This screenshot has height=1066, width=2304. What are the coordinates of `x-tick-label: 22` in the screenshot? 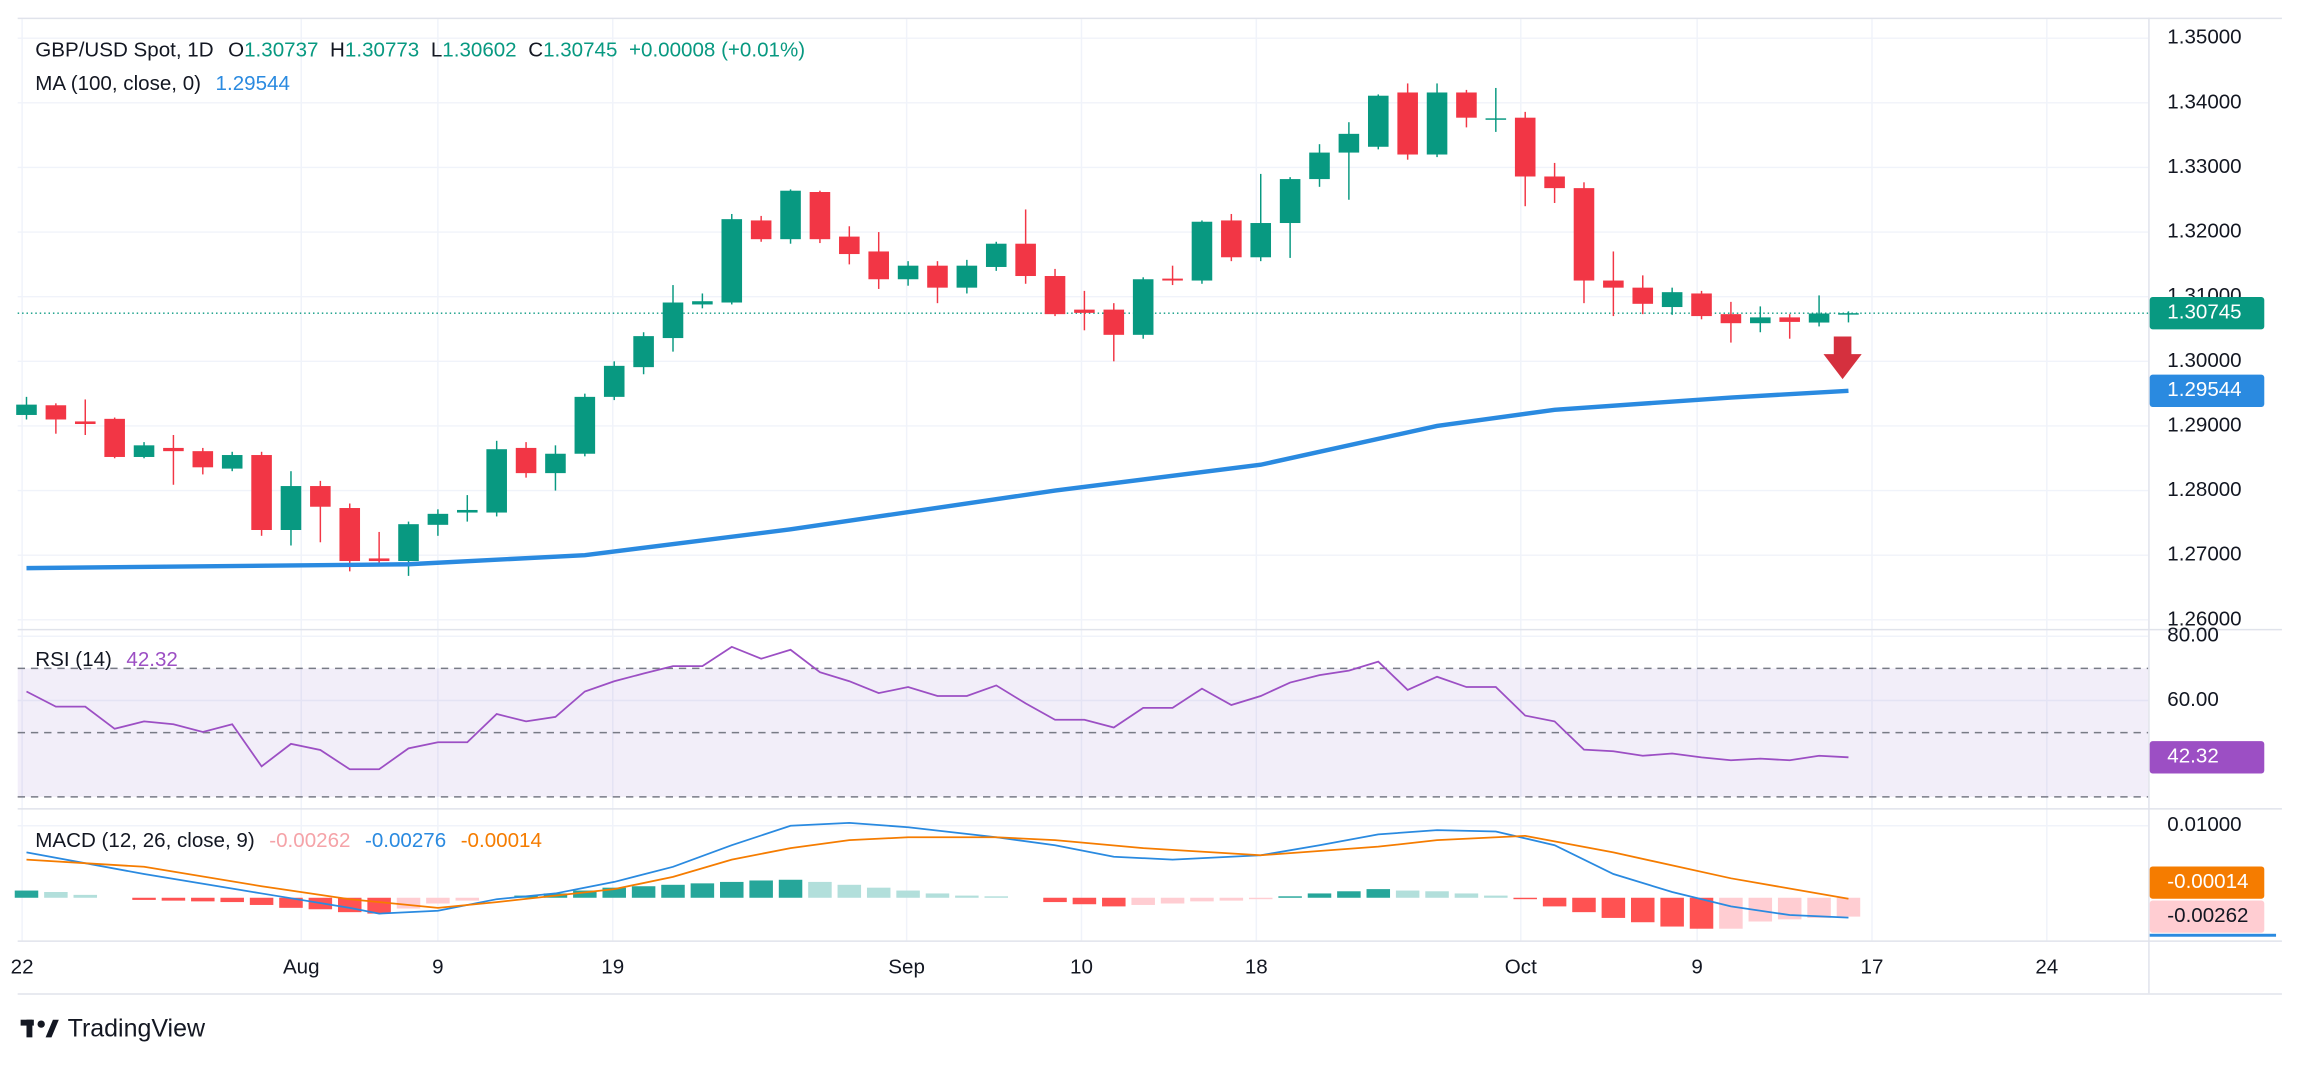 It's located at (22, 967).